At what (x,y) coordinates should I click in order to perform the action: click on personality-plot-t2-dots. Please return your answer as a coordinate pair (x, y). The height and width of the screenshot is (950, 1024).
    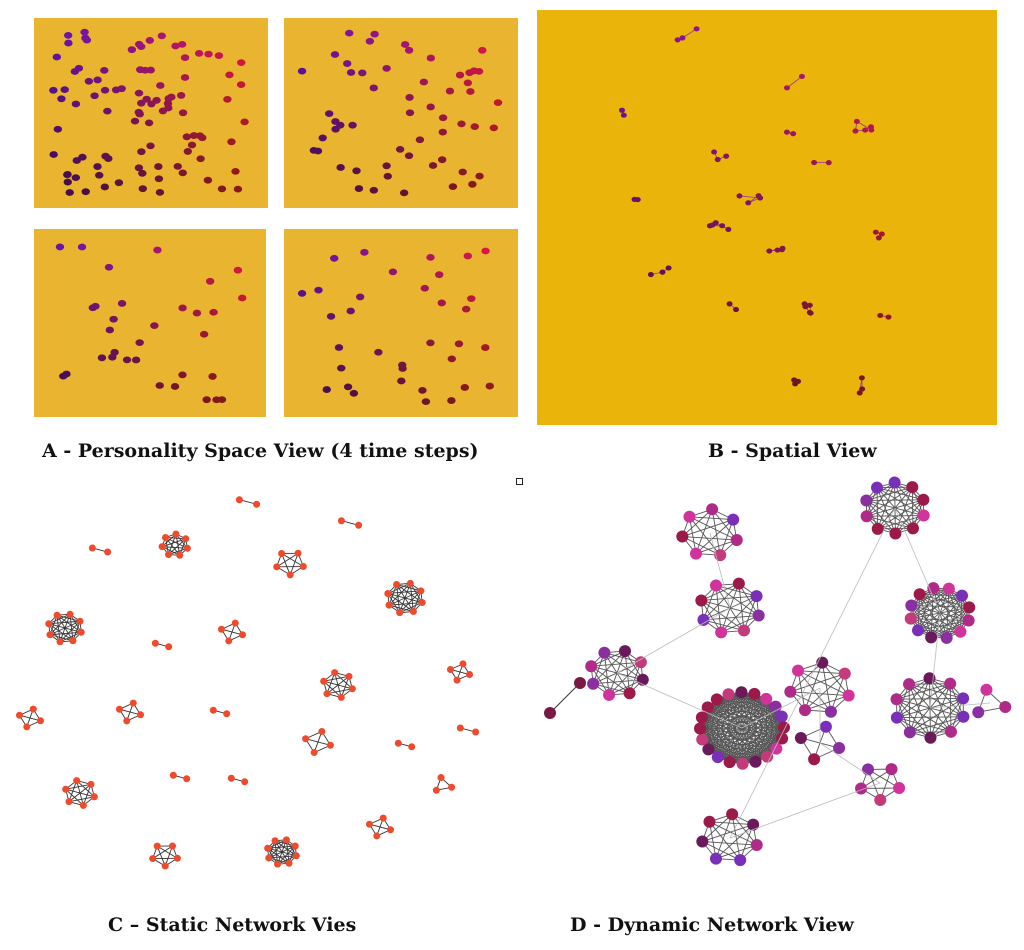
    Looking at the image, I should click on (400, 113).